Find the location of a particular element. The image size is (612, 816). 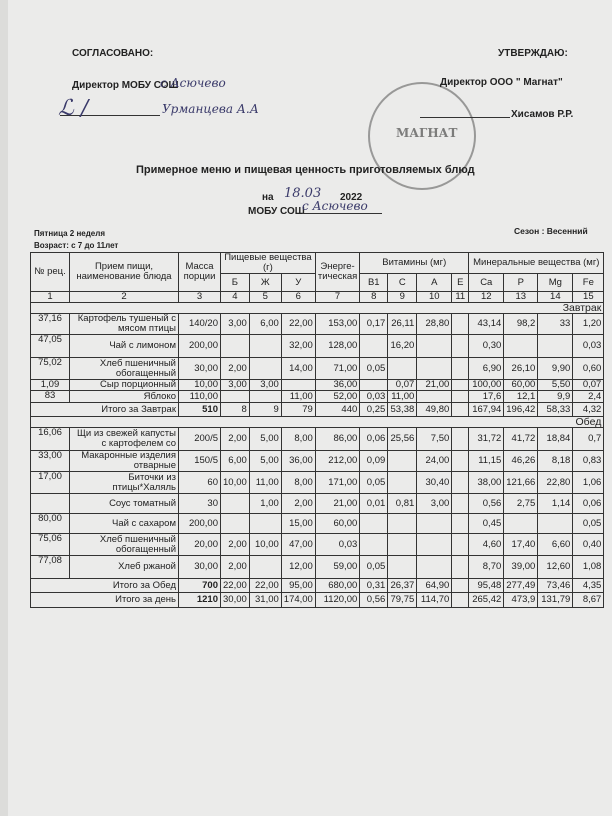

right-signer: Хисамов Р.Р. is located at coordinates (542, 114).